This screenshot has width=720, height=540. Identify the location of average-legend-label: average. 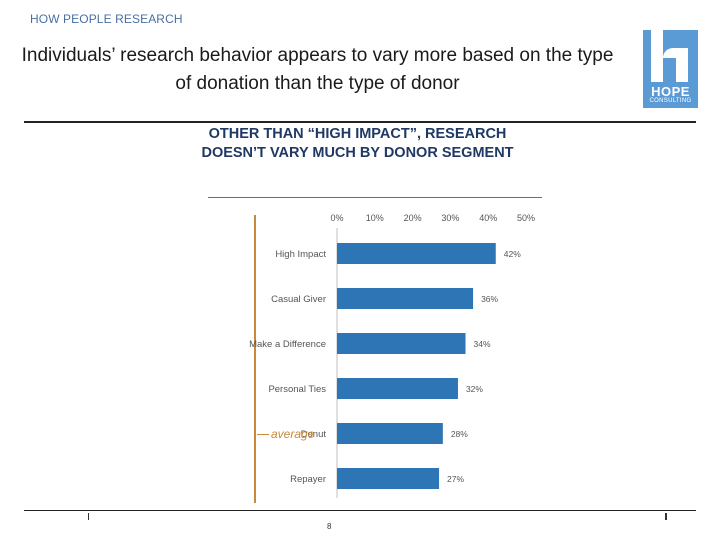
(293, 434).